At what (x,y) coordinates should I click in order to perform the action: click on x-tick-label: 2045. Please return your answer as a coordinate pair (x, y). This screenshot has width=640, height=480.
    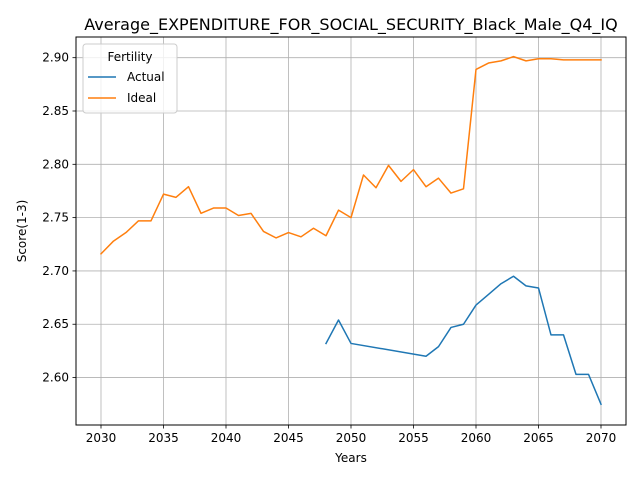
    Looking at the image, I should click on (288, 438).